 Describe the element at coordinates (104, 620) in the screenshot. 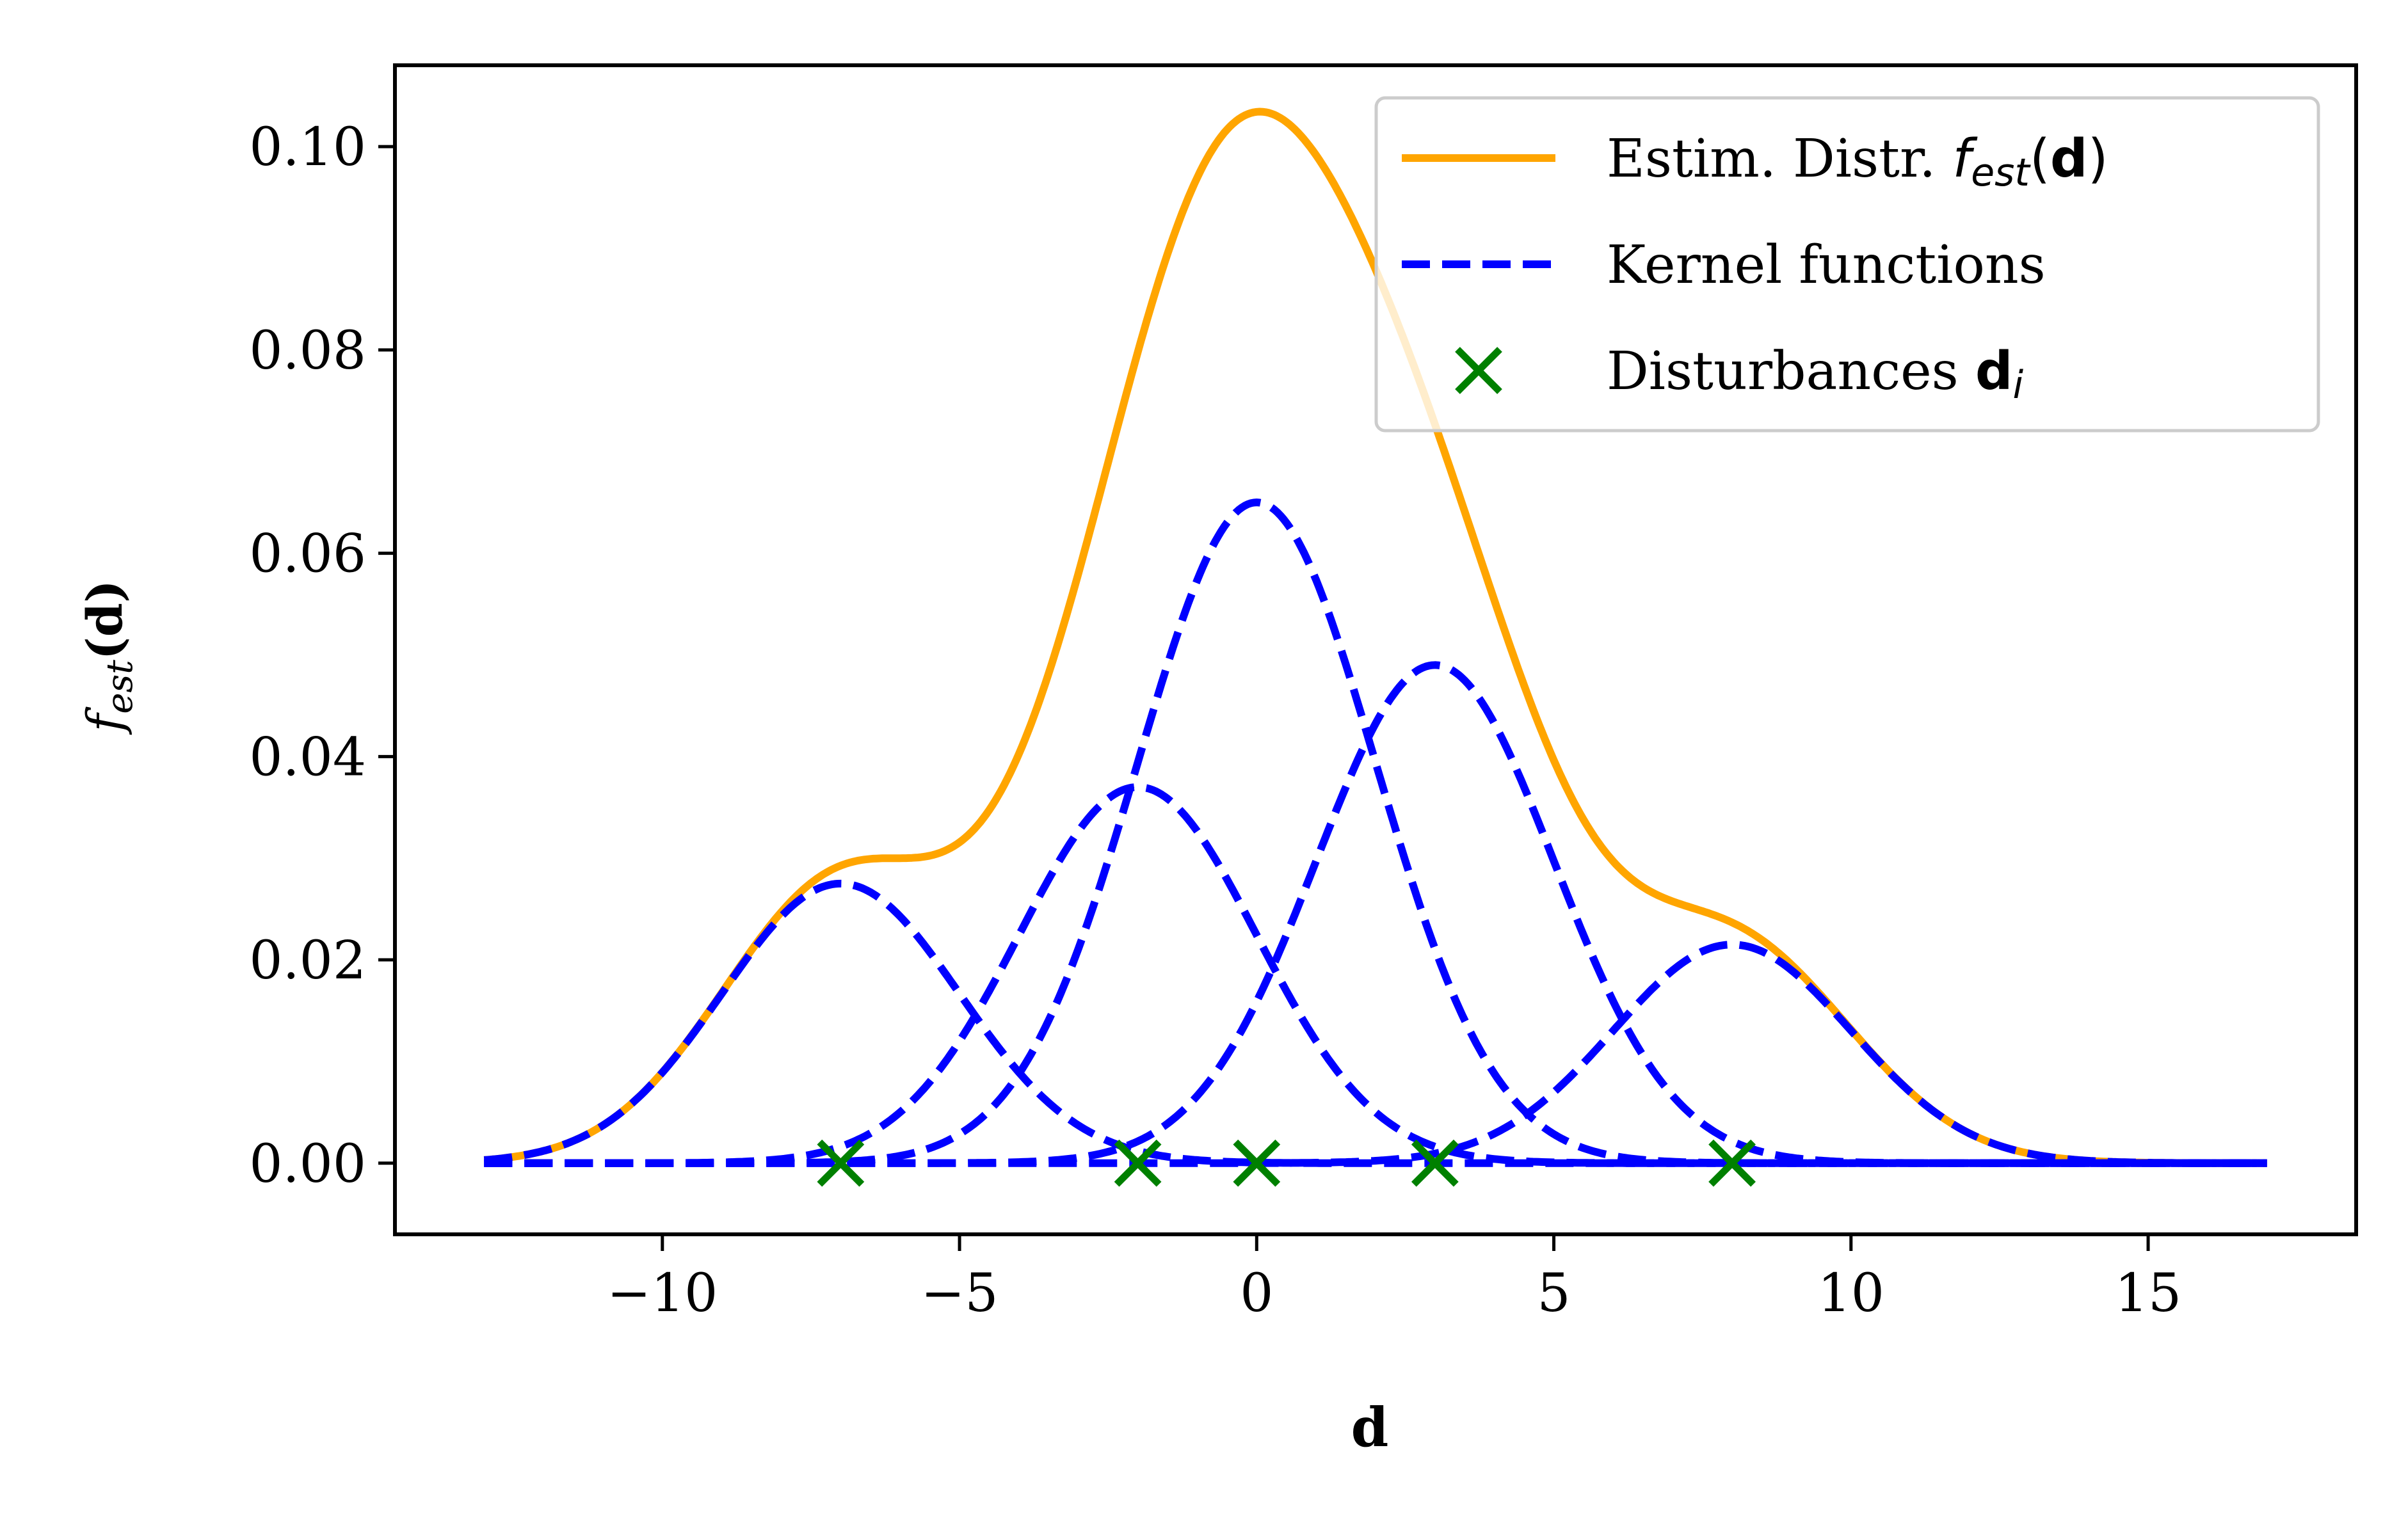

I see `y-axis-label-arg: (d)` at that location.